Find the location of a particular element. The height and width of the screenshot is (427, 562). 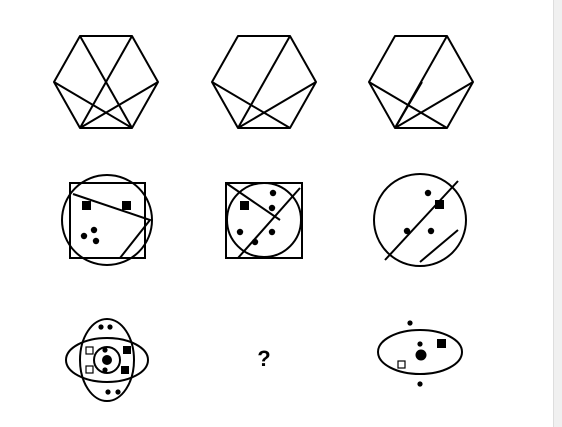

circle-figure-r2c3 is located at coordinates (420, 220).